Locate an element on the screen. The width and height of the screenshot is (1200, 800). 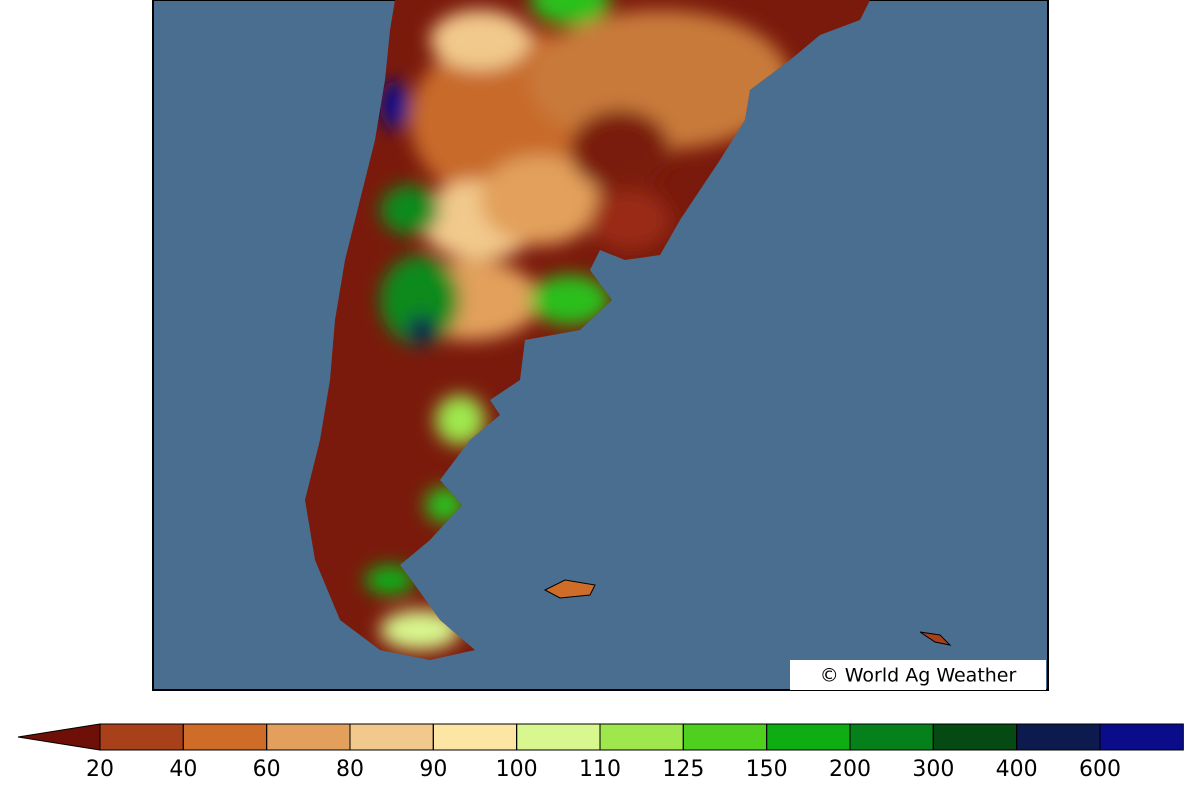
tick-label: 200 is located at coordinates (850, 769).